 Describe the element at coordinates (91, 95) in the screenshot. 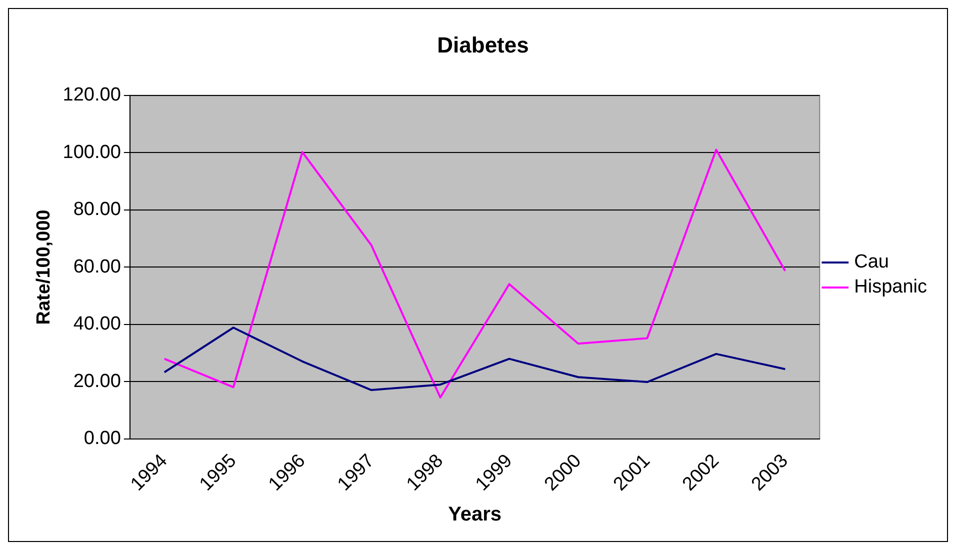

I see `y-tick-label: 120.00` at that location.